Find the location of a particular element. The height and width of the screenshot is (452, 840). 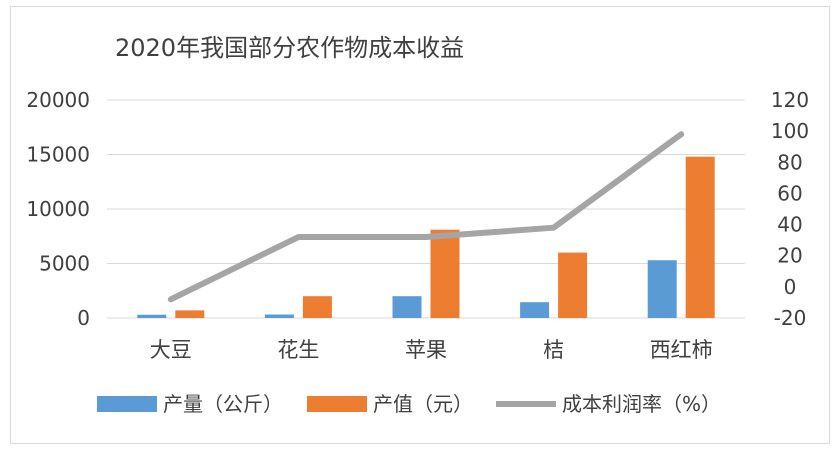

right-tick-label: 0 is located at coordinates (790, 287).